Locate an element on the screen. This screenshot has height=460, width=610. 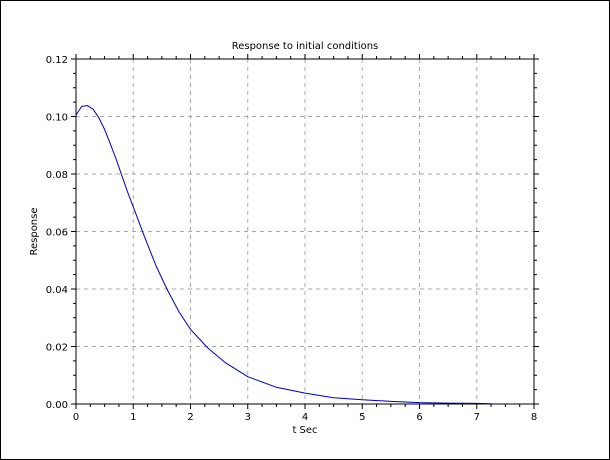
x-axis-label: t Sec is located at coordinates (304, 430).